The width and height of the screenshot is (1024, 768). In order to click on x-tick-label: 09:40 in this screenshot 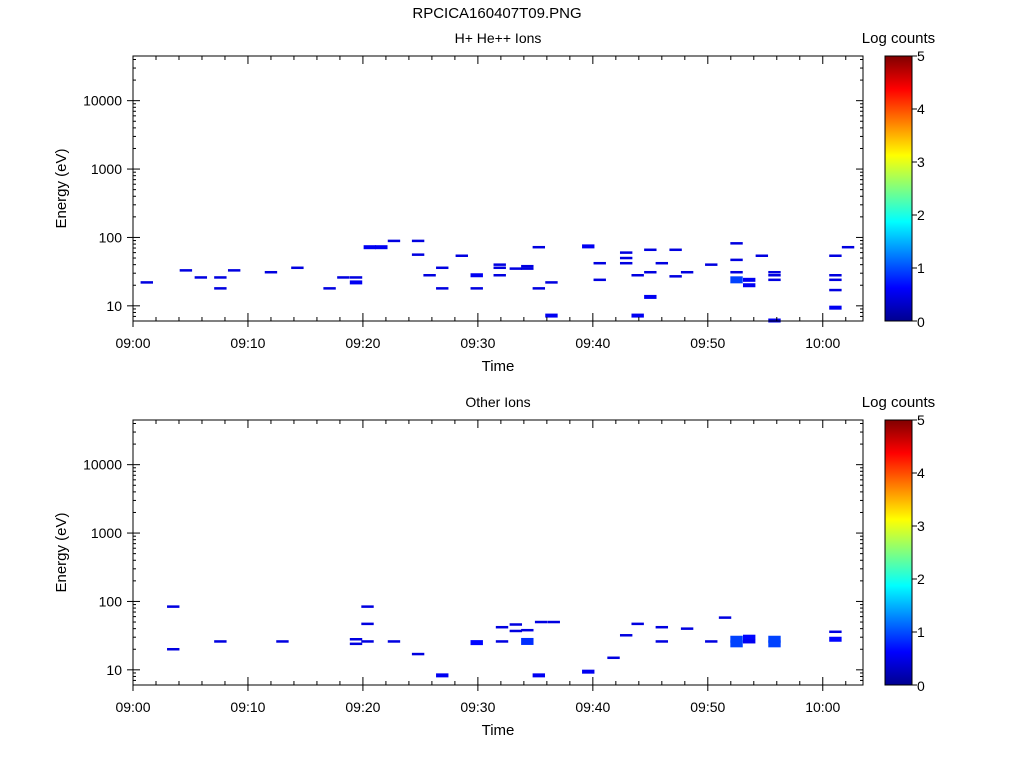, I will do `click(592, 343)`.